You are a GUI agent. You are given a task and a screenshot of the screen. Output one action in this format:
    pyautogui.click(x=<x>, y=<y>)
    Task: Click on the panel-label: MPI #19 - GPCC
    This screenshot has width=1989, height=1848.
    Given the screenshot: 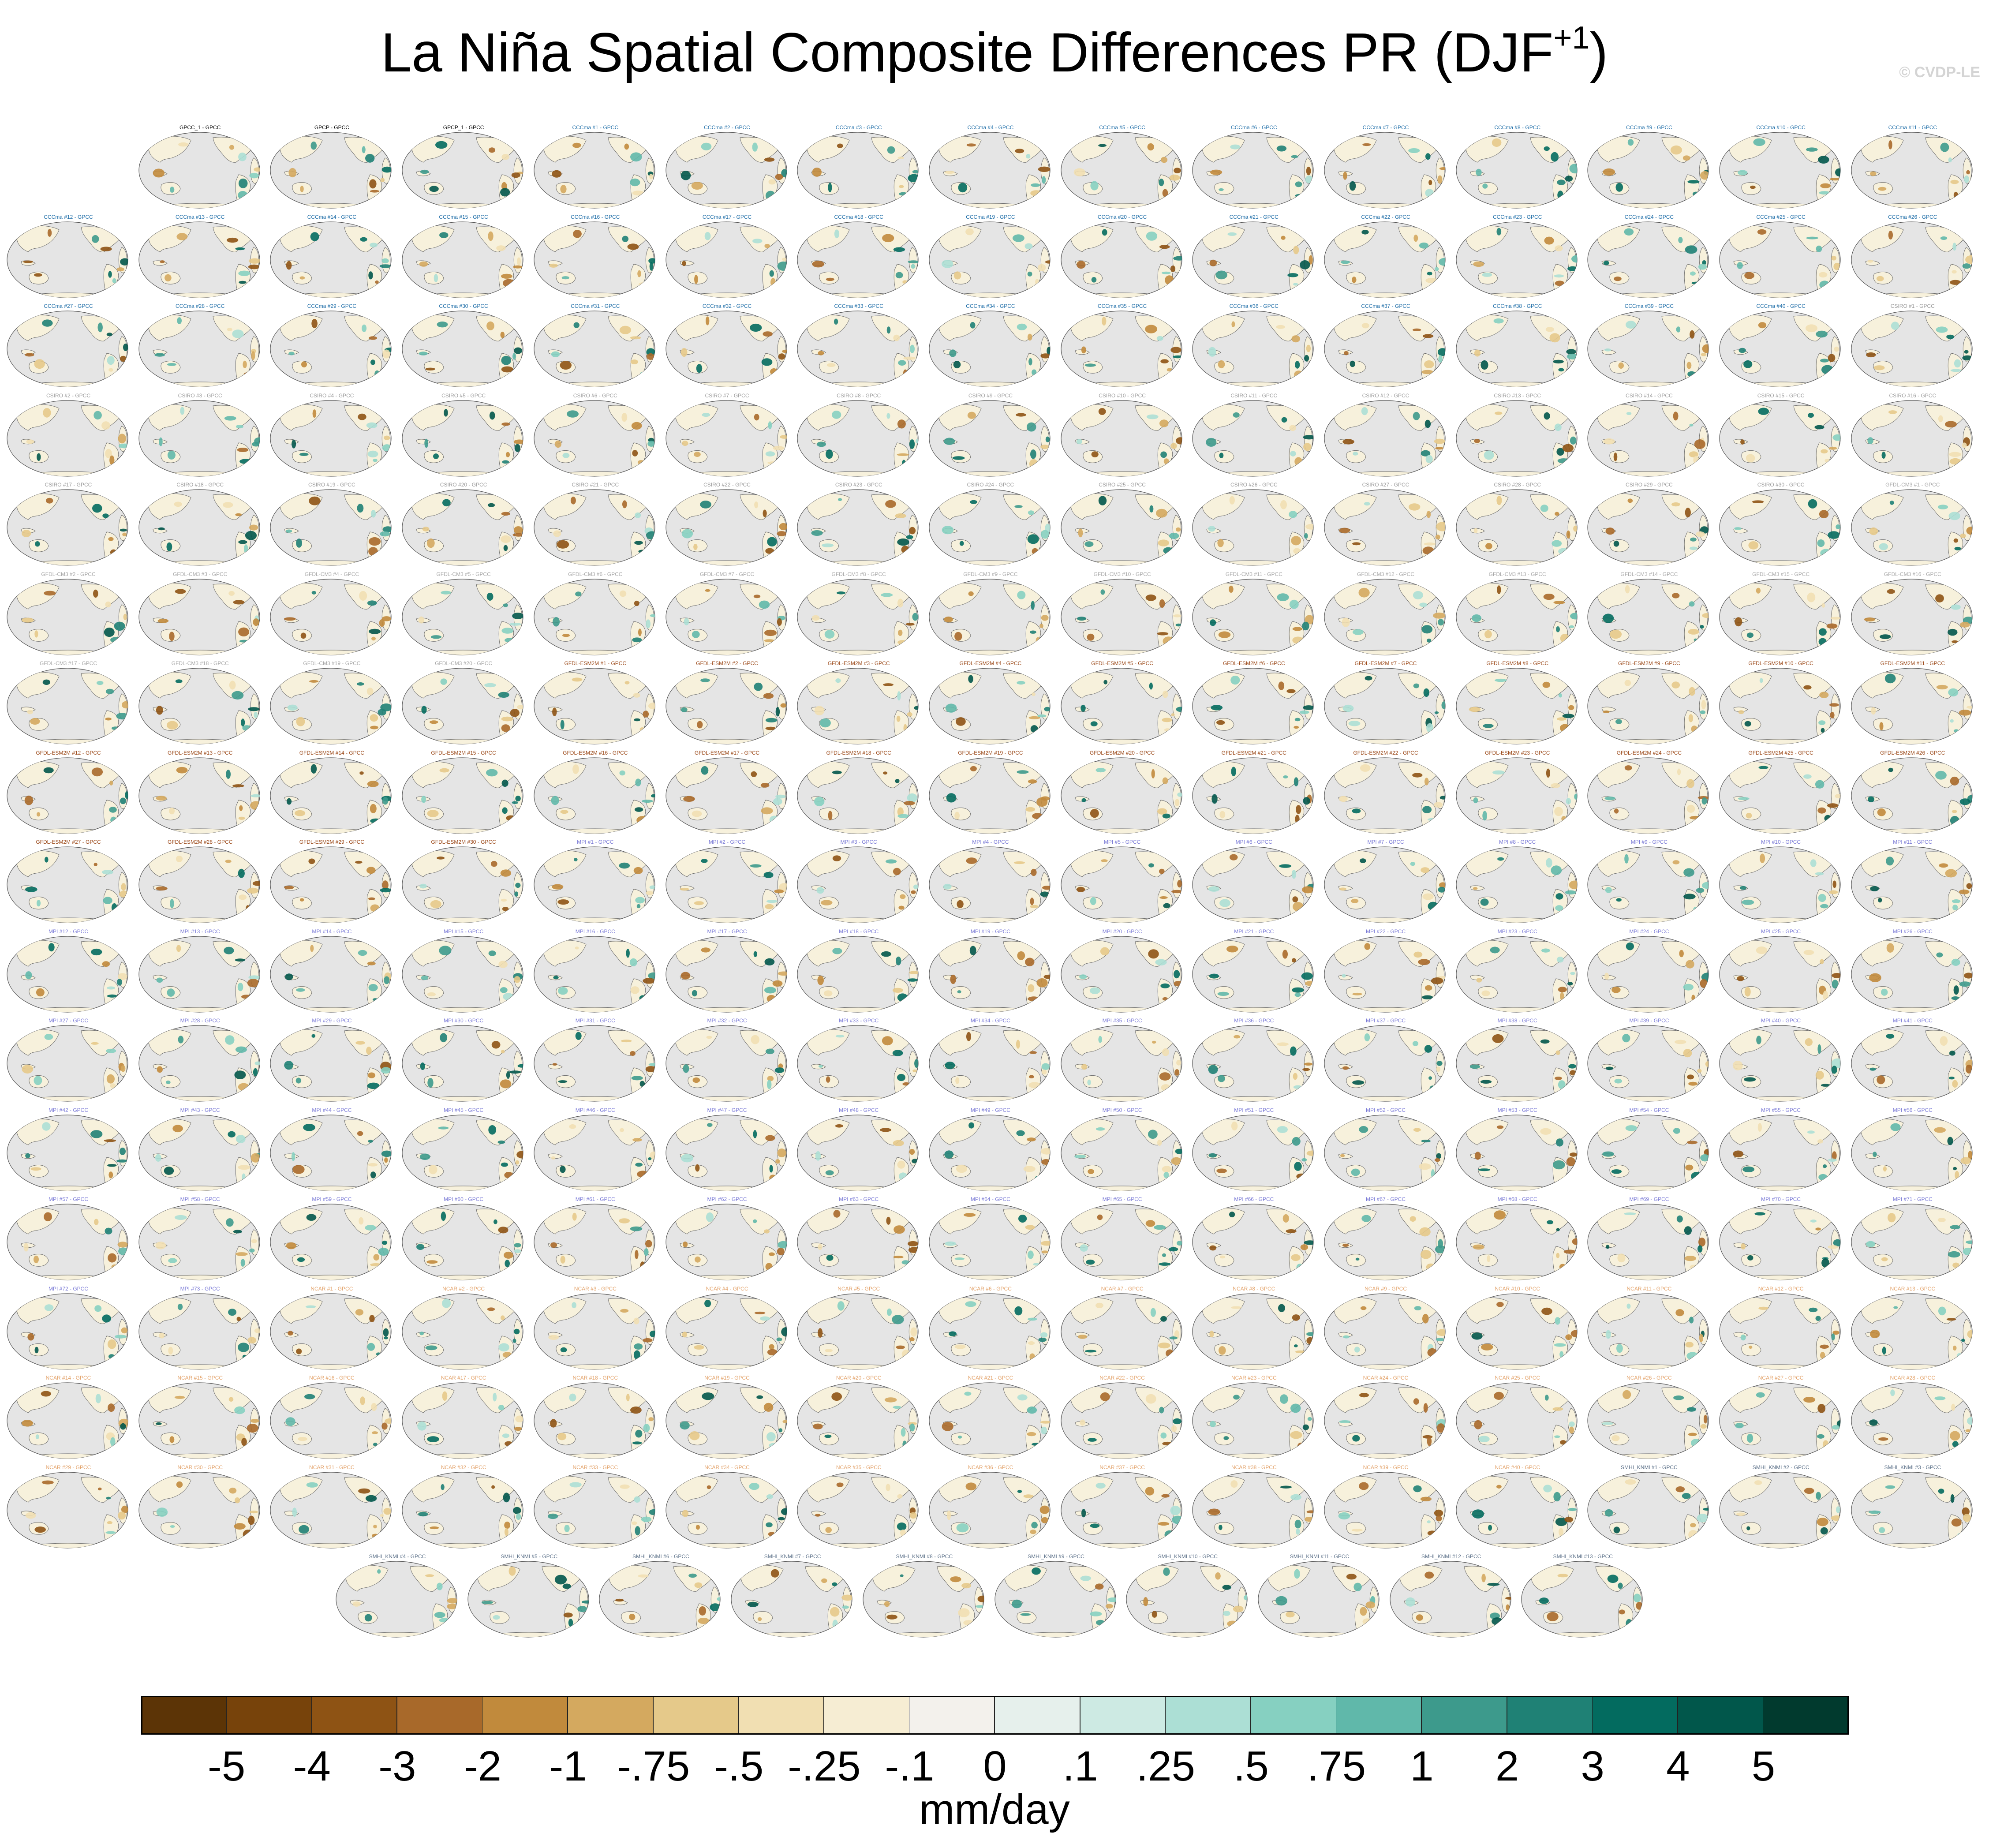 What is the action you would take?
    pyautogui.click(x=990, y=931)
    